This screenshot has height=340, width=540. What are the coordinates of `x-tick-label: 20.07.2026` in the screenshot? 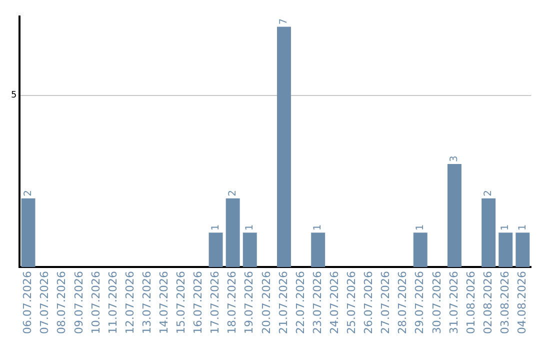 It's located at (266, 302).